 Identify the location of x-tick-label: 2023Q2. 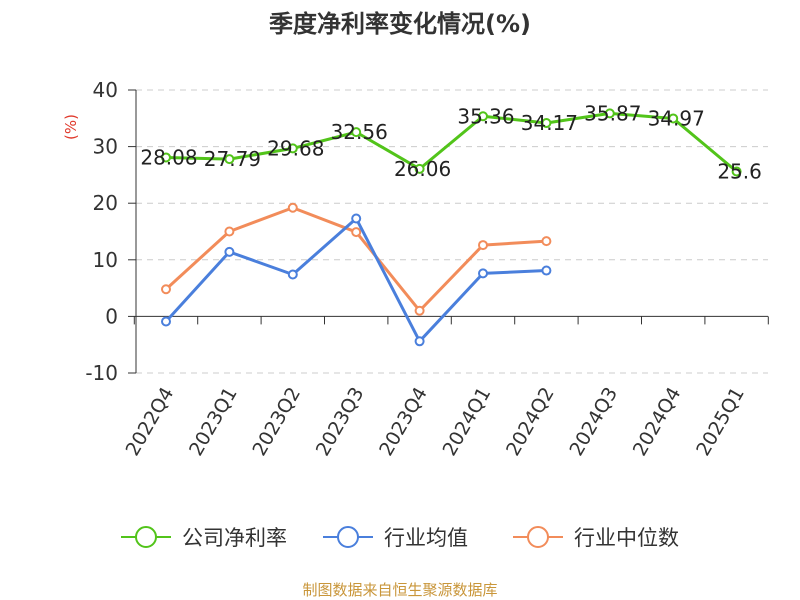
(276, 422).